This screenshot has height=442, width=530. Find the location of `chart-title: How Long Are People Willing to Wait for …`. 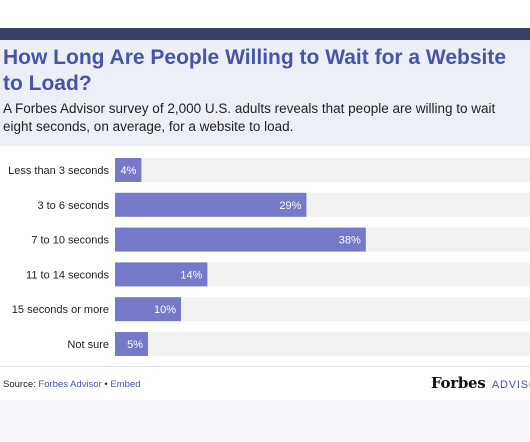

chart-title: How Long Are People Willing to Wait for … is located at coordinates (255, 70).